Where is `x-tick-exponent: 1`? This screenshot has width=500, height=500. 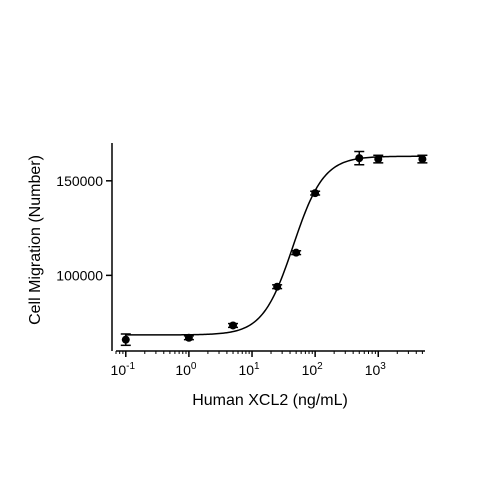 x-tick-exponent: 1 is located at coordinates (257, 366).